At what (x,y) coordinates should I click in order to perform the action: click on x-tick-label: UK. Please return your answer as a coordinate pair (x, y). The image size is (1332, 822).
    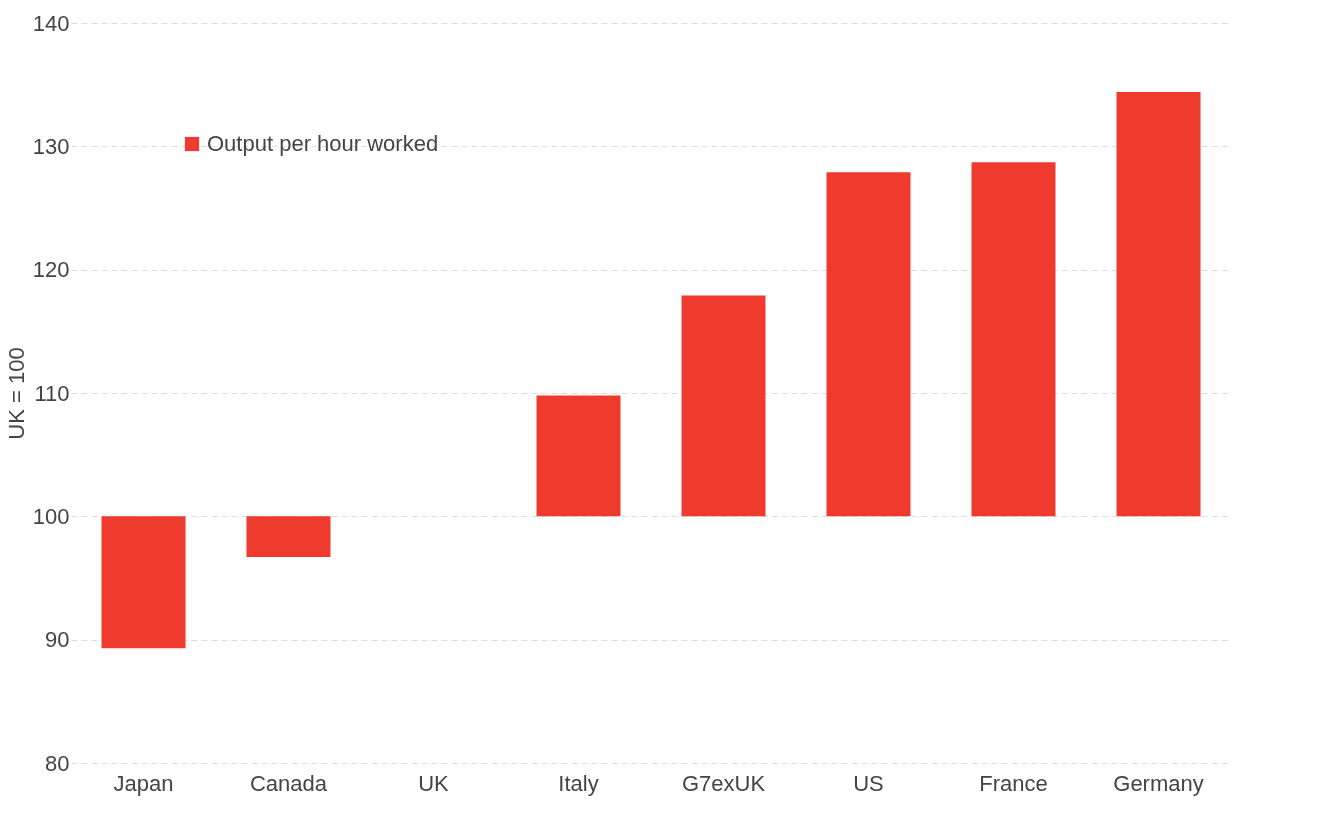
    Looking at the image, I should click on (434, 783).